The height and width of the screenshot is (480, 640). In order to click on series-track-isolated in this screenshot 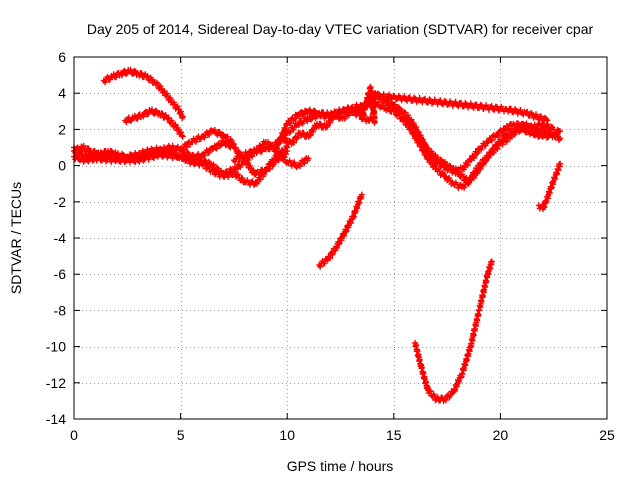, I will do `click(549, 186)`.